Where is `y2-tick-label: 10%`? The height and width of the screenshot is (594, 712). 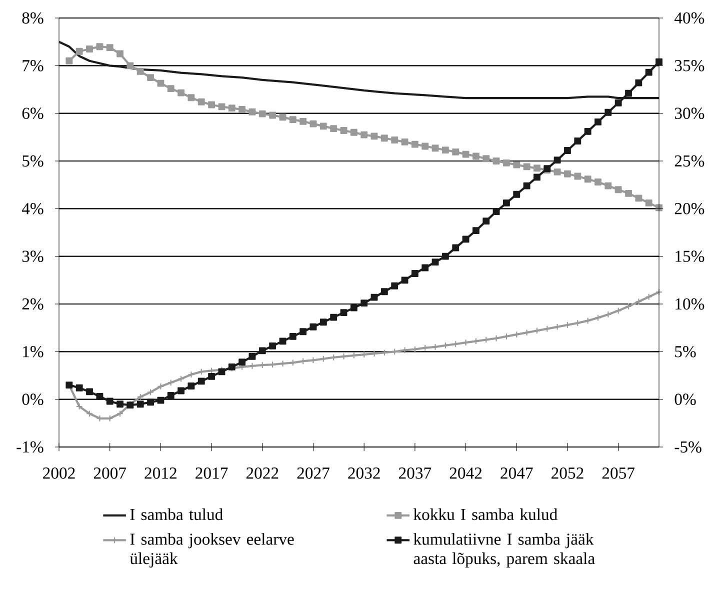
y2-tick-label: 10% is located at coordinates (690, 304).